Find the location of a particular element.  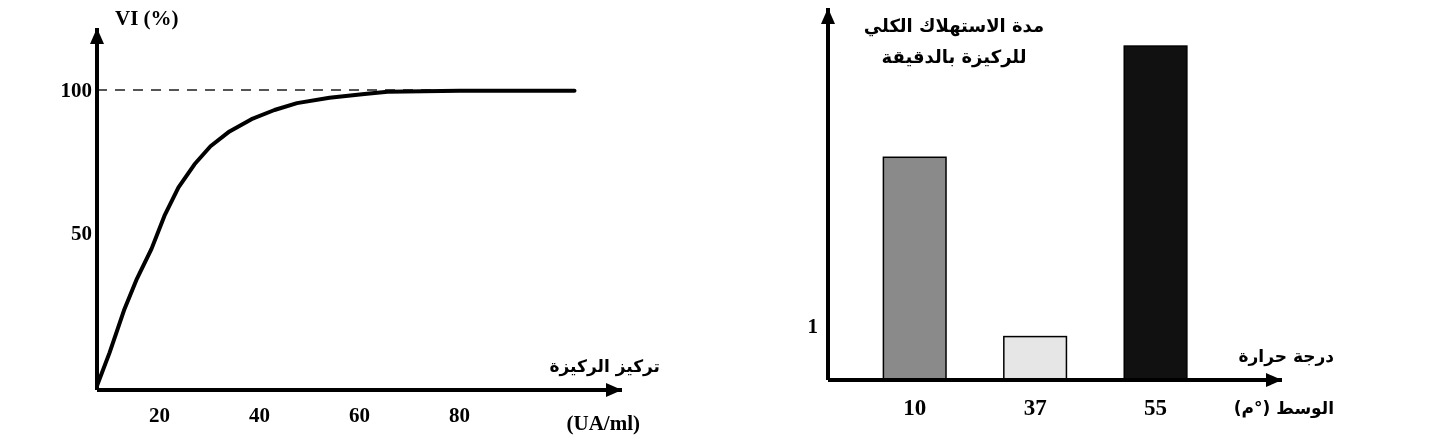

x-tick-label: 55 is located at coordinates (1156, 407).